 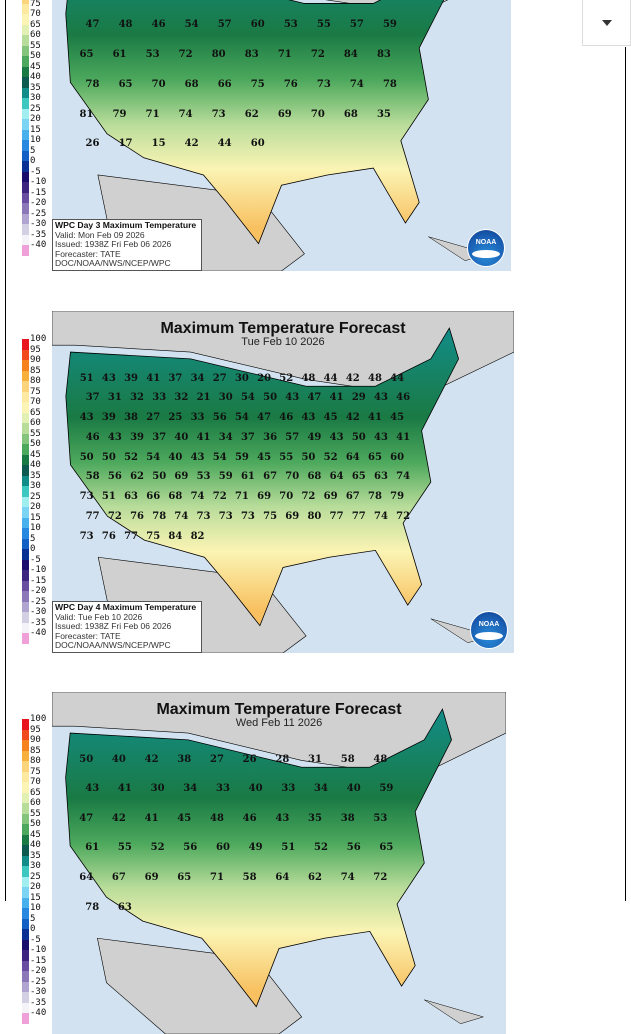 I want to click on legend-label: 20, so click(x=35, y=119).